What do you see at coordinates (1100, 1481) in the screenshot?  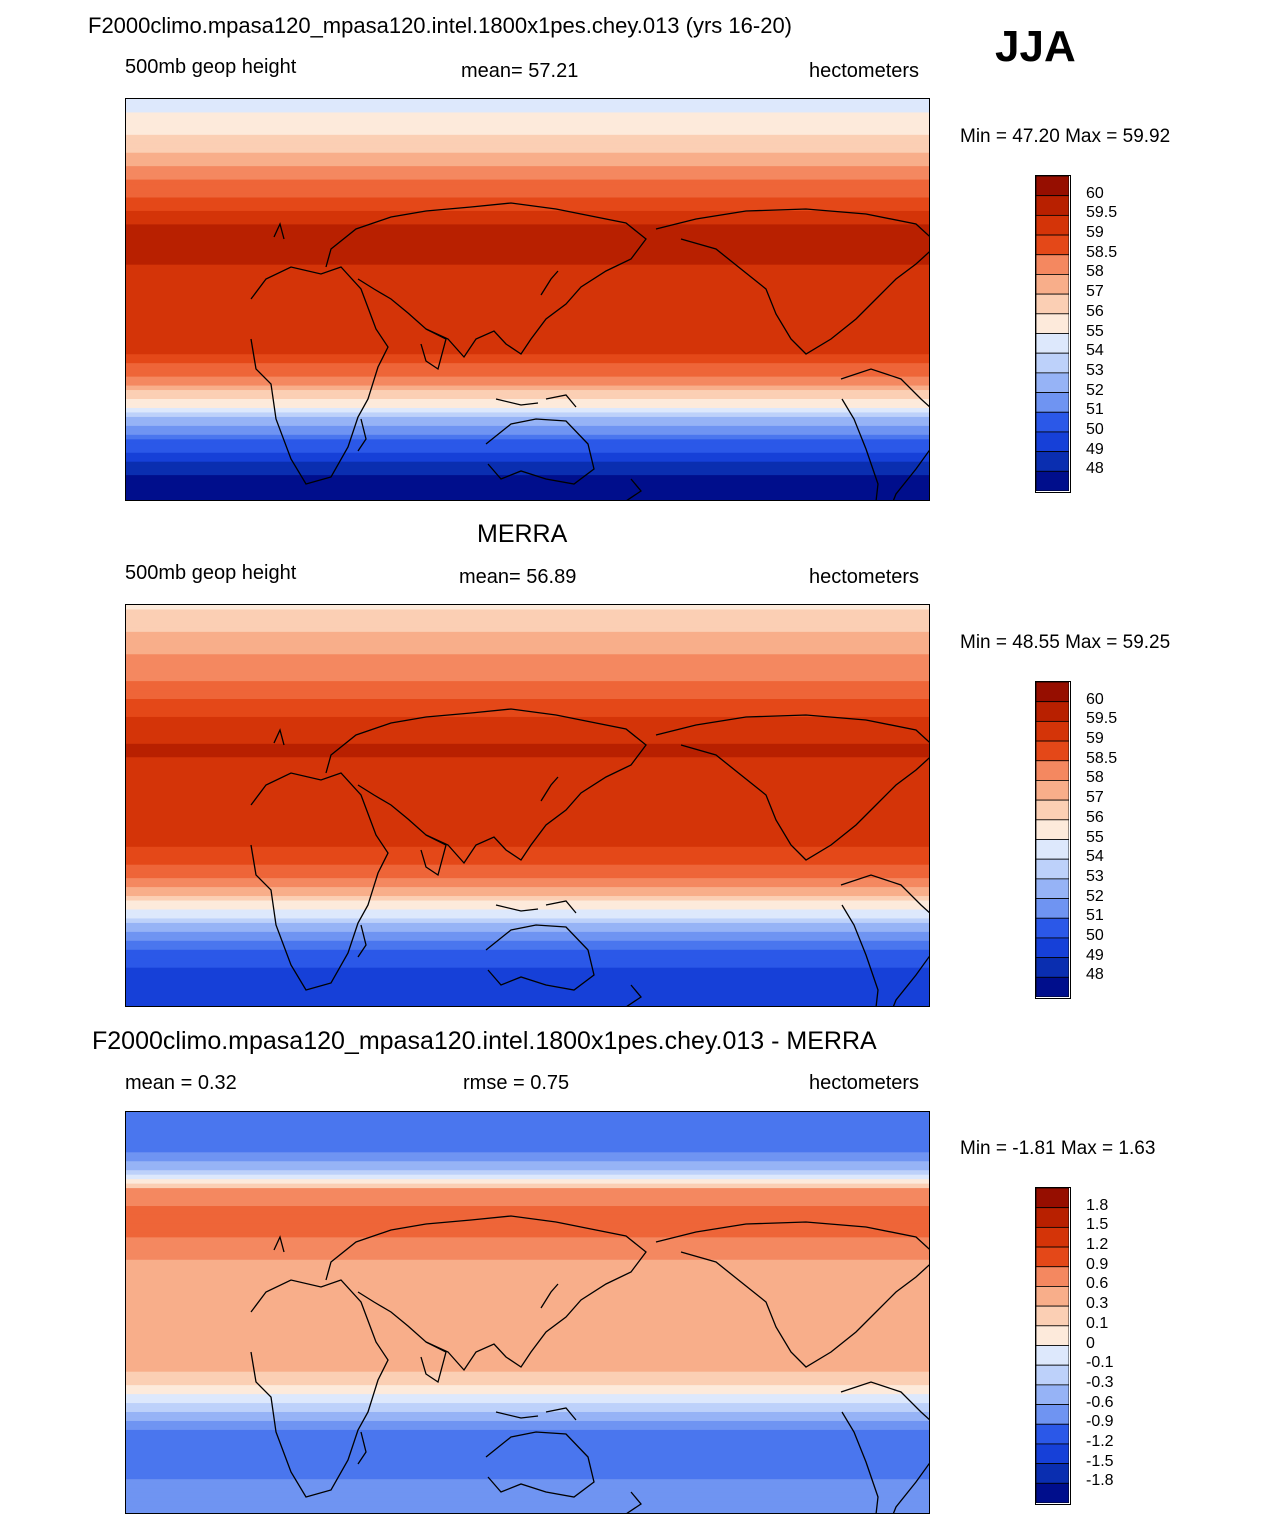 I see `colorbar-tick-label: -1.8` at bounding box center [1100, 1481].